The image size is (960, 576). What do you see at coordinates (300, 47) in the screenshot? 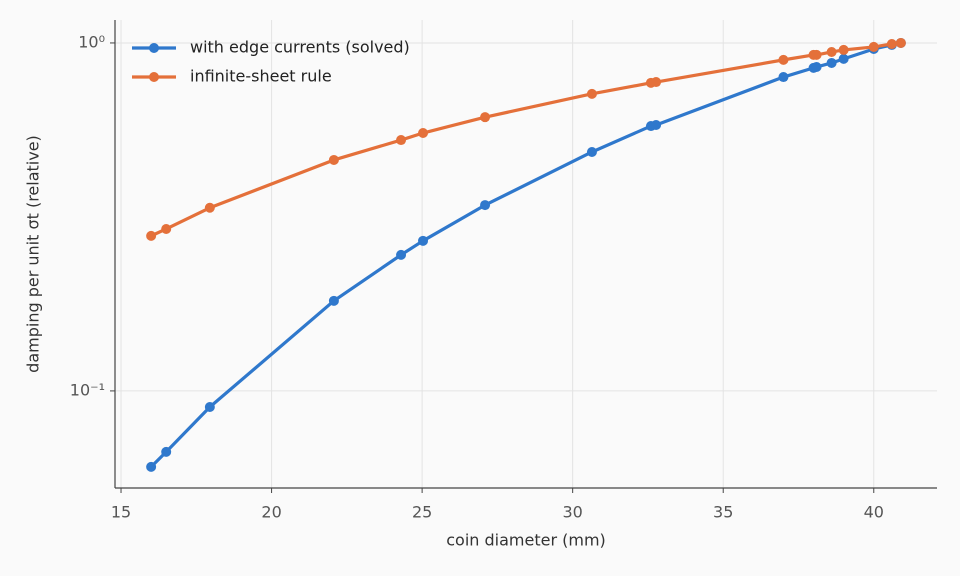
I see `legend-label: with edge currents (solved)` at bounding box center [300, 47].